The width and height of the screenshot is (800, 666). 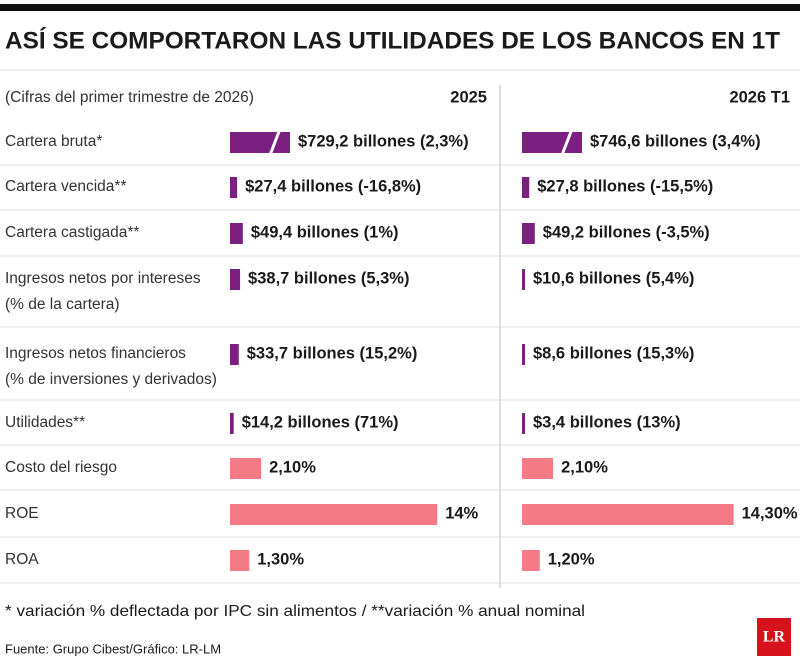 I want to click on value-label: 1,30%, so click(x=280, y=559).